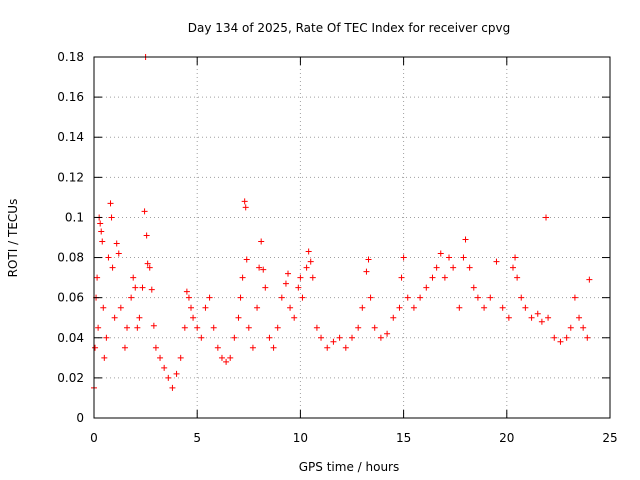 The width and height of the screenshot is (640, 480). Describe the element at coordinates (300, 438) in the screenshot. I see `x-tick-label: 10` at that location.